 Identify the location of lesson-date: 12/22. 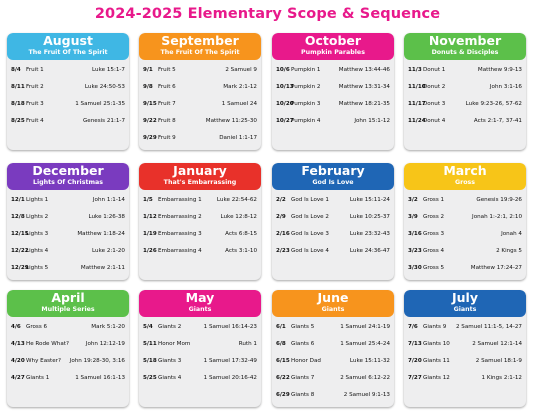
(20, 251).